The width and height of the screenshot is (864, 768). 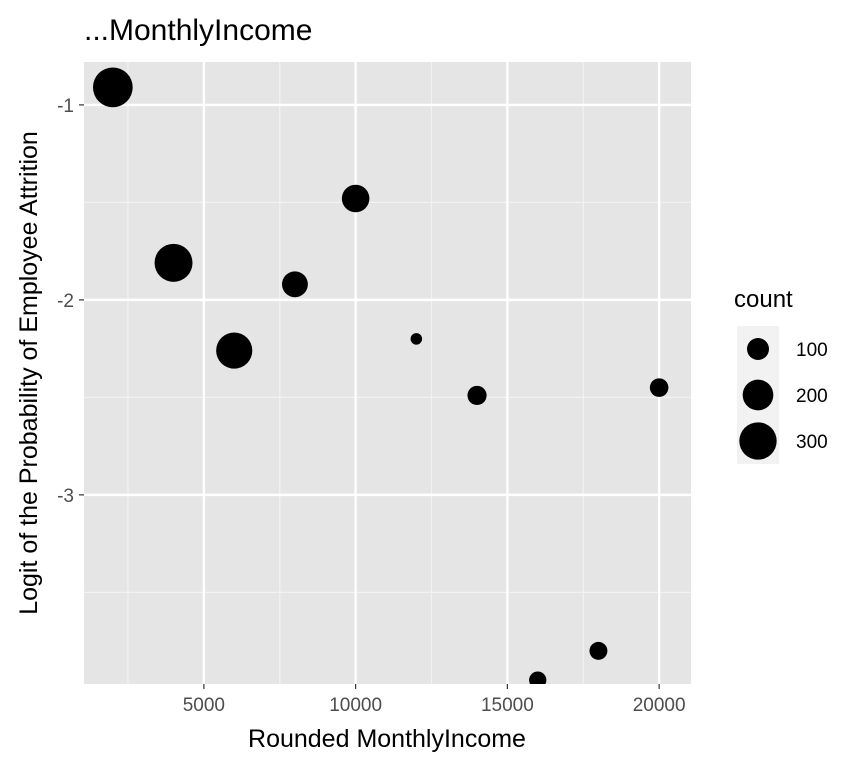 I want to click on x-axis-title: Rounded MonthlyIncome, so click(x=387, y=739).